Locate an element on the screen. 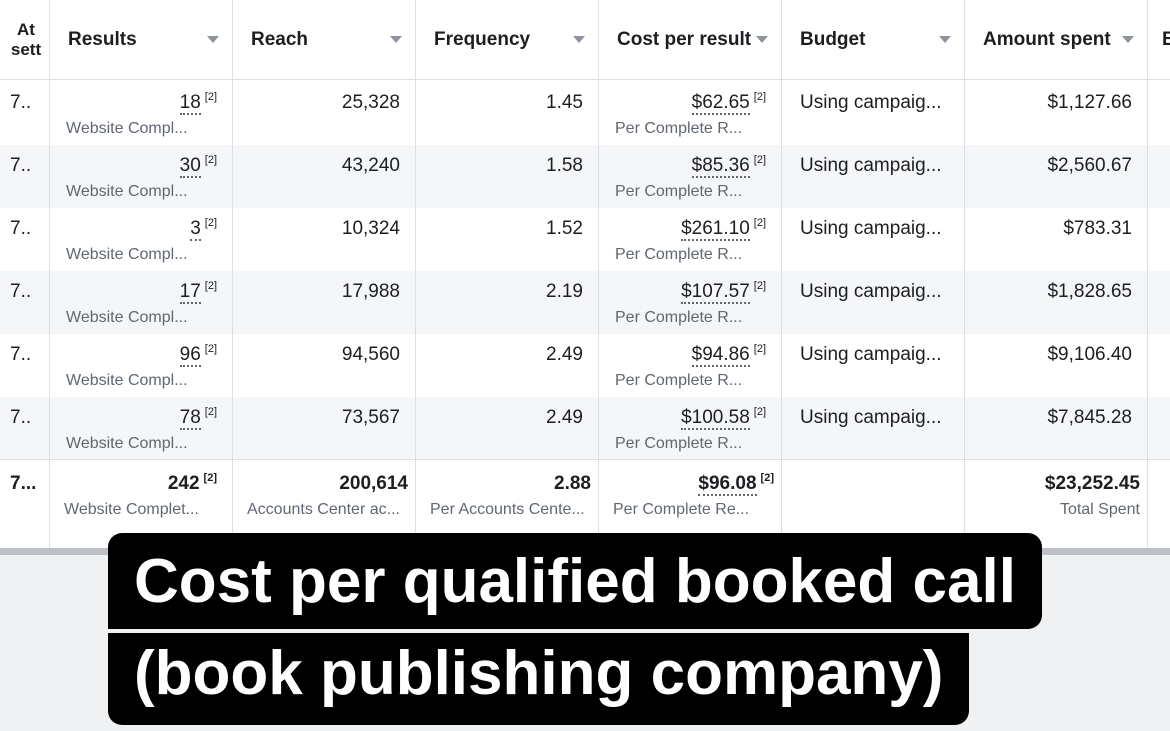  cell-frequency: 2.49 is located at coordinates (507, 428).